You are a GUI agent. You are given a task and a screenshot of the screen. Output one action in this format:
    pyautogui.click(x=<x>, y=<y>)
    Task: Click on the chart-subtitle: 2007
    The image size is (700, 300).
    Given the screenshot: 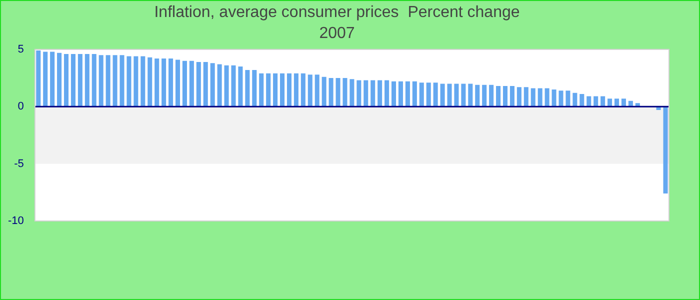 What is the action you would take?
    pyautogui.click(x=337, y=33)
    